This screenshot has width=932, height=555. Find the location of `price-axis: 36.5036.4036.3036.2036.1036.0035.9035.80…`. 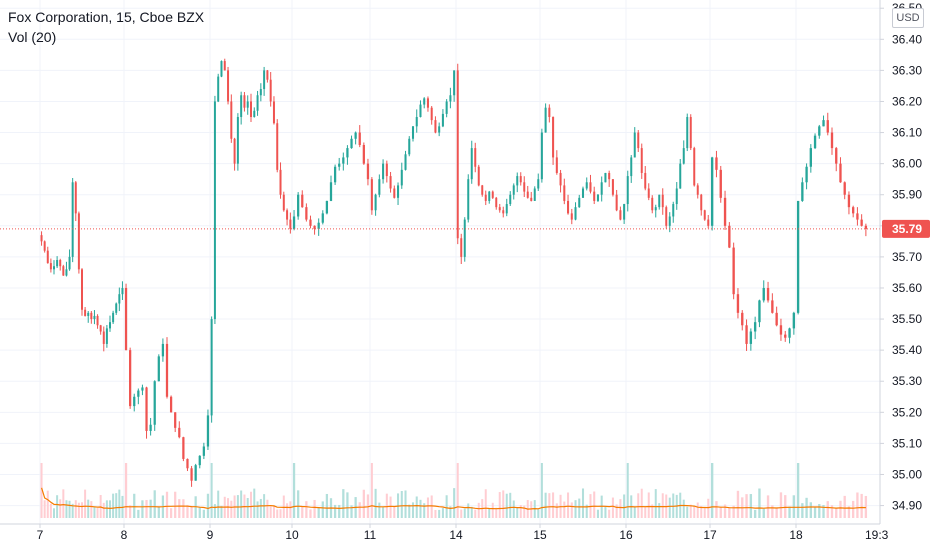

price-axis: 36.5036.4036.3036.2036.1036.0035.9035.80… is located at coordinates (900, 262).